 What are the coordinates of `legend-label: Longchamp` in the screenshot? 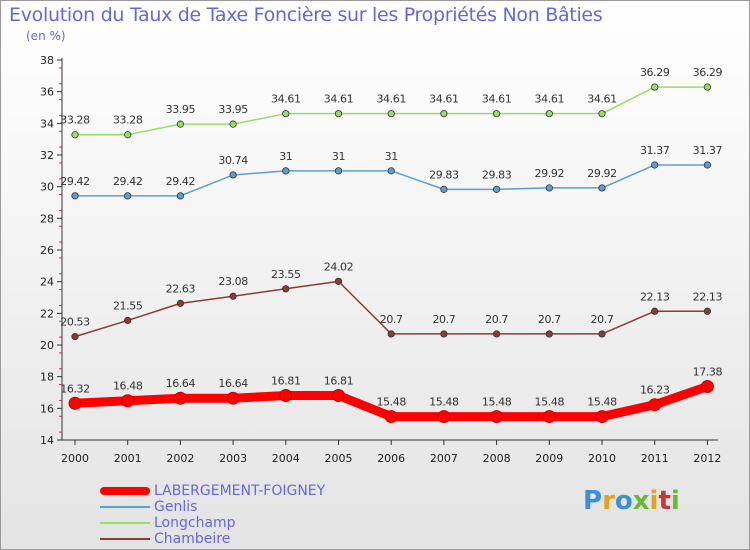 It's located at (195, 523).